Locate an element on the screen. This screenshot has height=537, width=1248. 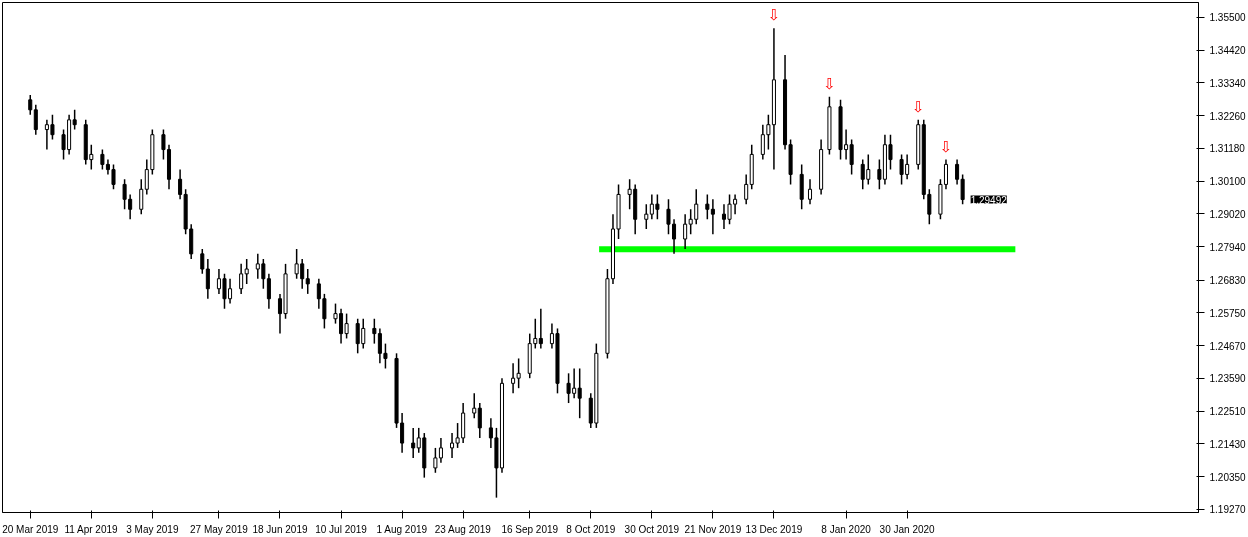
x-tick-label: 21 Nov 2019 is located at coordinates (713, 529).